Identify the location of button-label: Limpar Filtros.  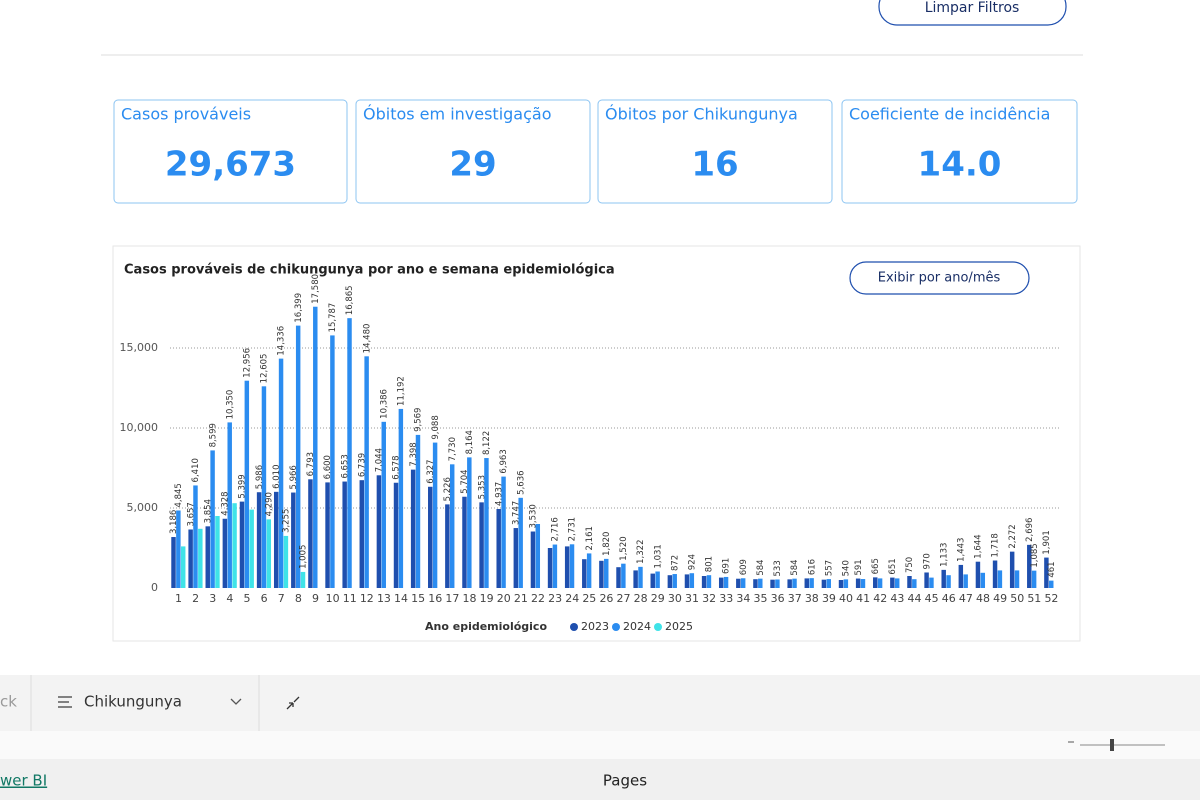
(972, 8).